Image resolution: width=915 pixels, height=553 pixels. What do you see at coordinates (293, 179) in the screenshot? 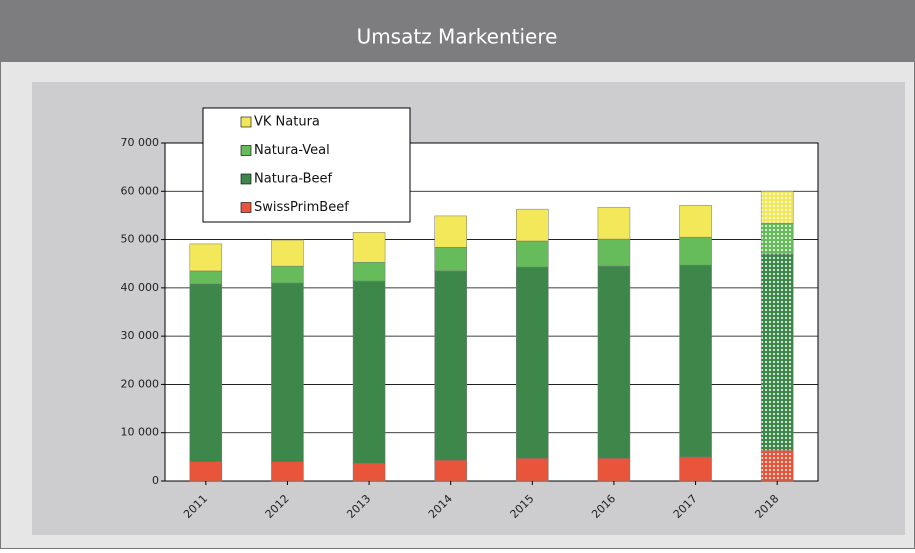
I see `legend-label: Natura-Beef` at bounding box center [293, 179].